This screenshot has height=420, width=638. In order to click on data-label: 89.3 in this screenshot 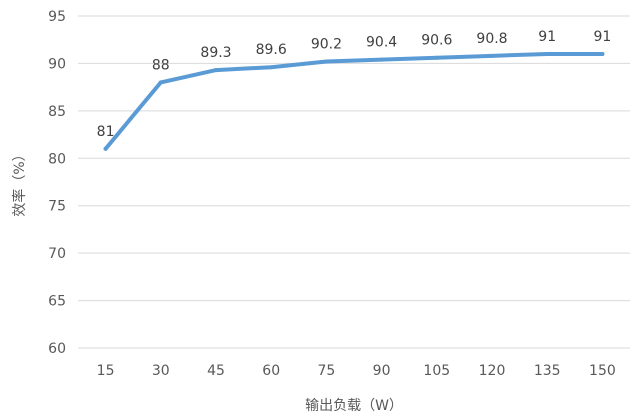, I will do `click(215, 53)`.